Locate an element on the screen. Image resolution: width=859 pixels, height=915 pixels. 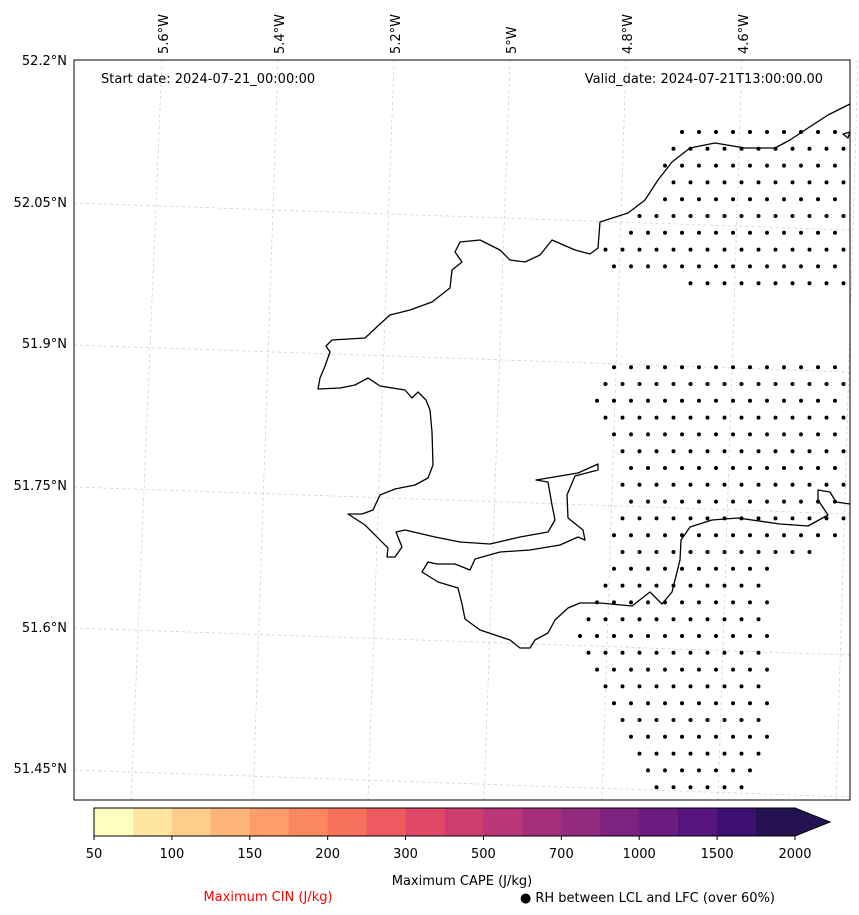
colorbar-outline is located at coordinates (462, 822).